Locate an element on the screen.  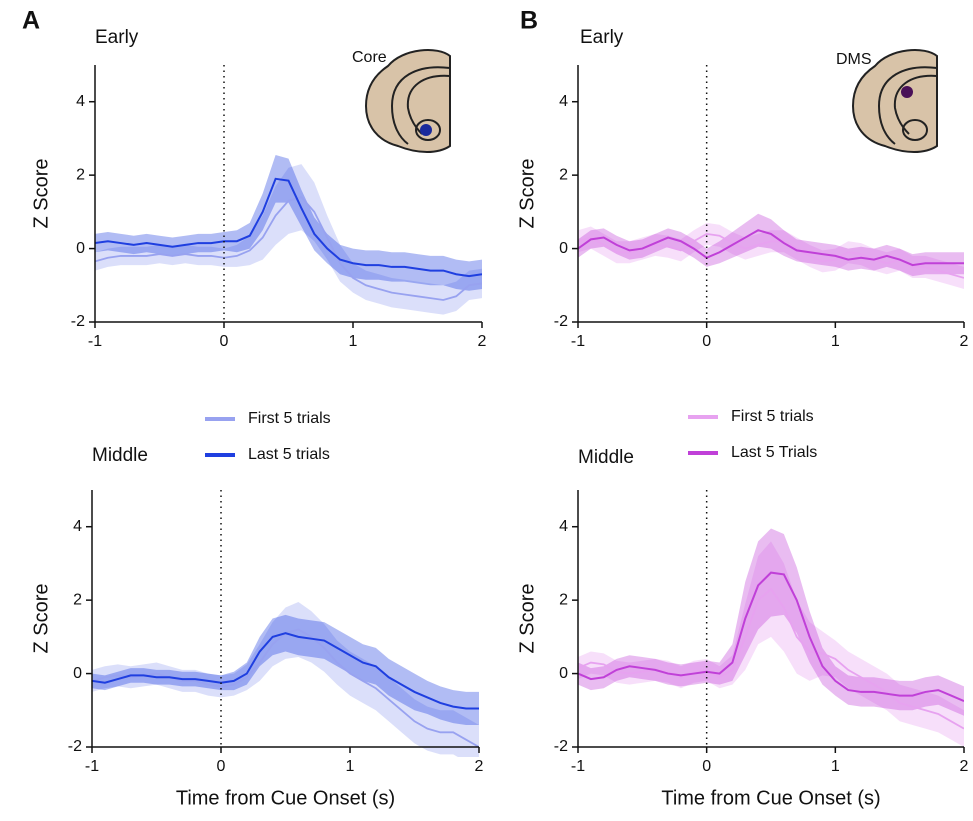
inset-label: DMS is located at coordinates (854, 59).